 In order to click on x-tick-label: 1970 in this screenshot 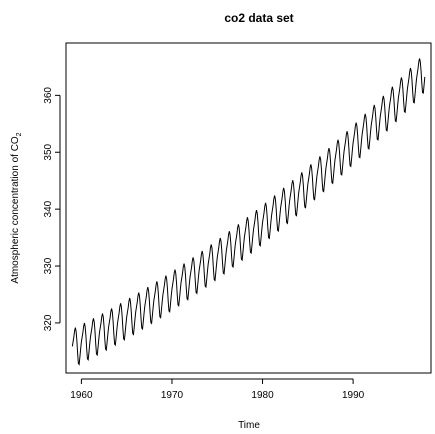, I will do `click(172, 395)`.